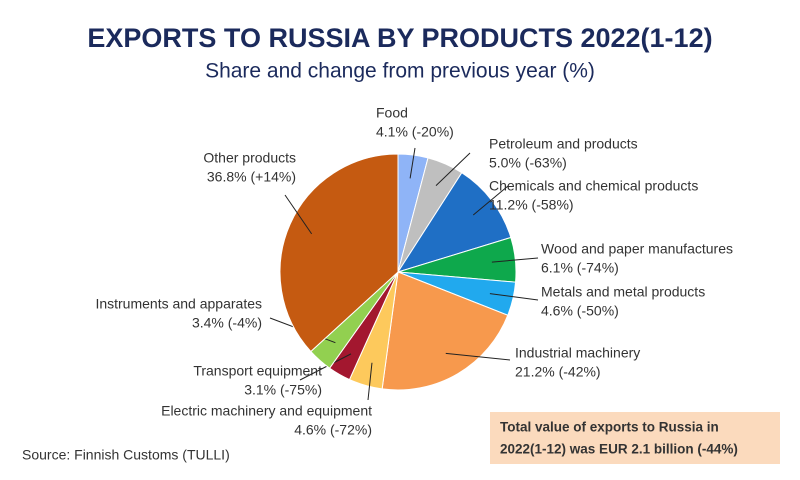 This screenshot has height=480, width=800. Describe the element at coordinates (400, 71) in the screenshot. I see `chart-subtitle: Share and change from previous year (%)` at that location.